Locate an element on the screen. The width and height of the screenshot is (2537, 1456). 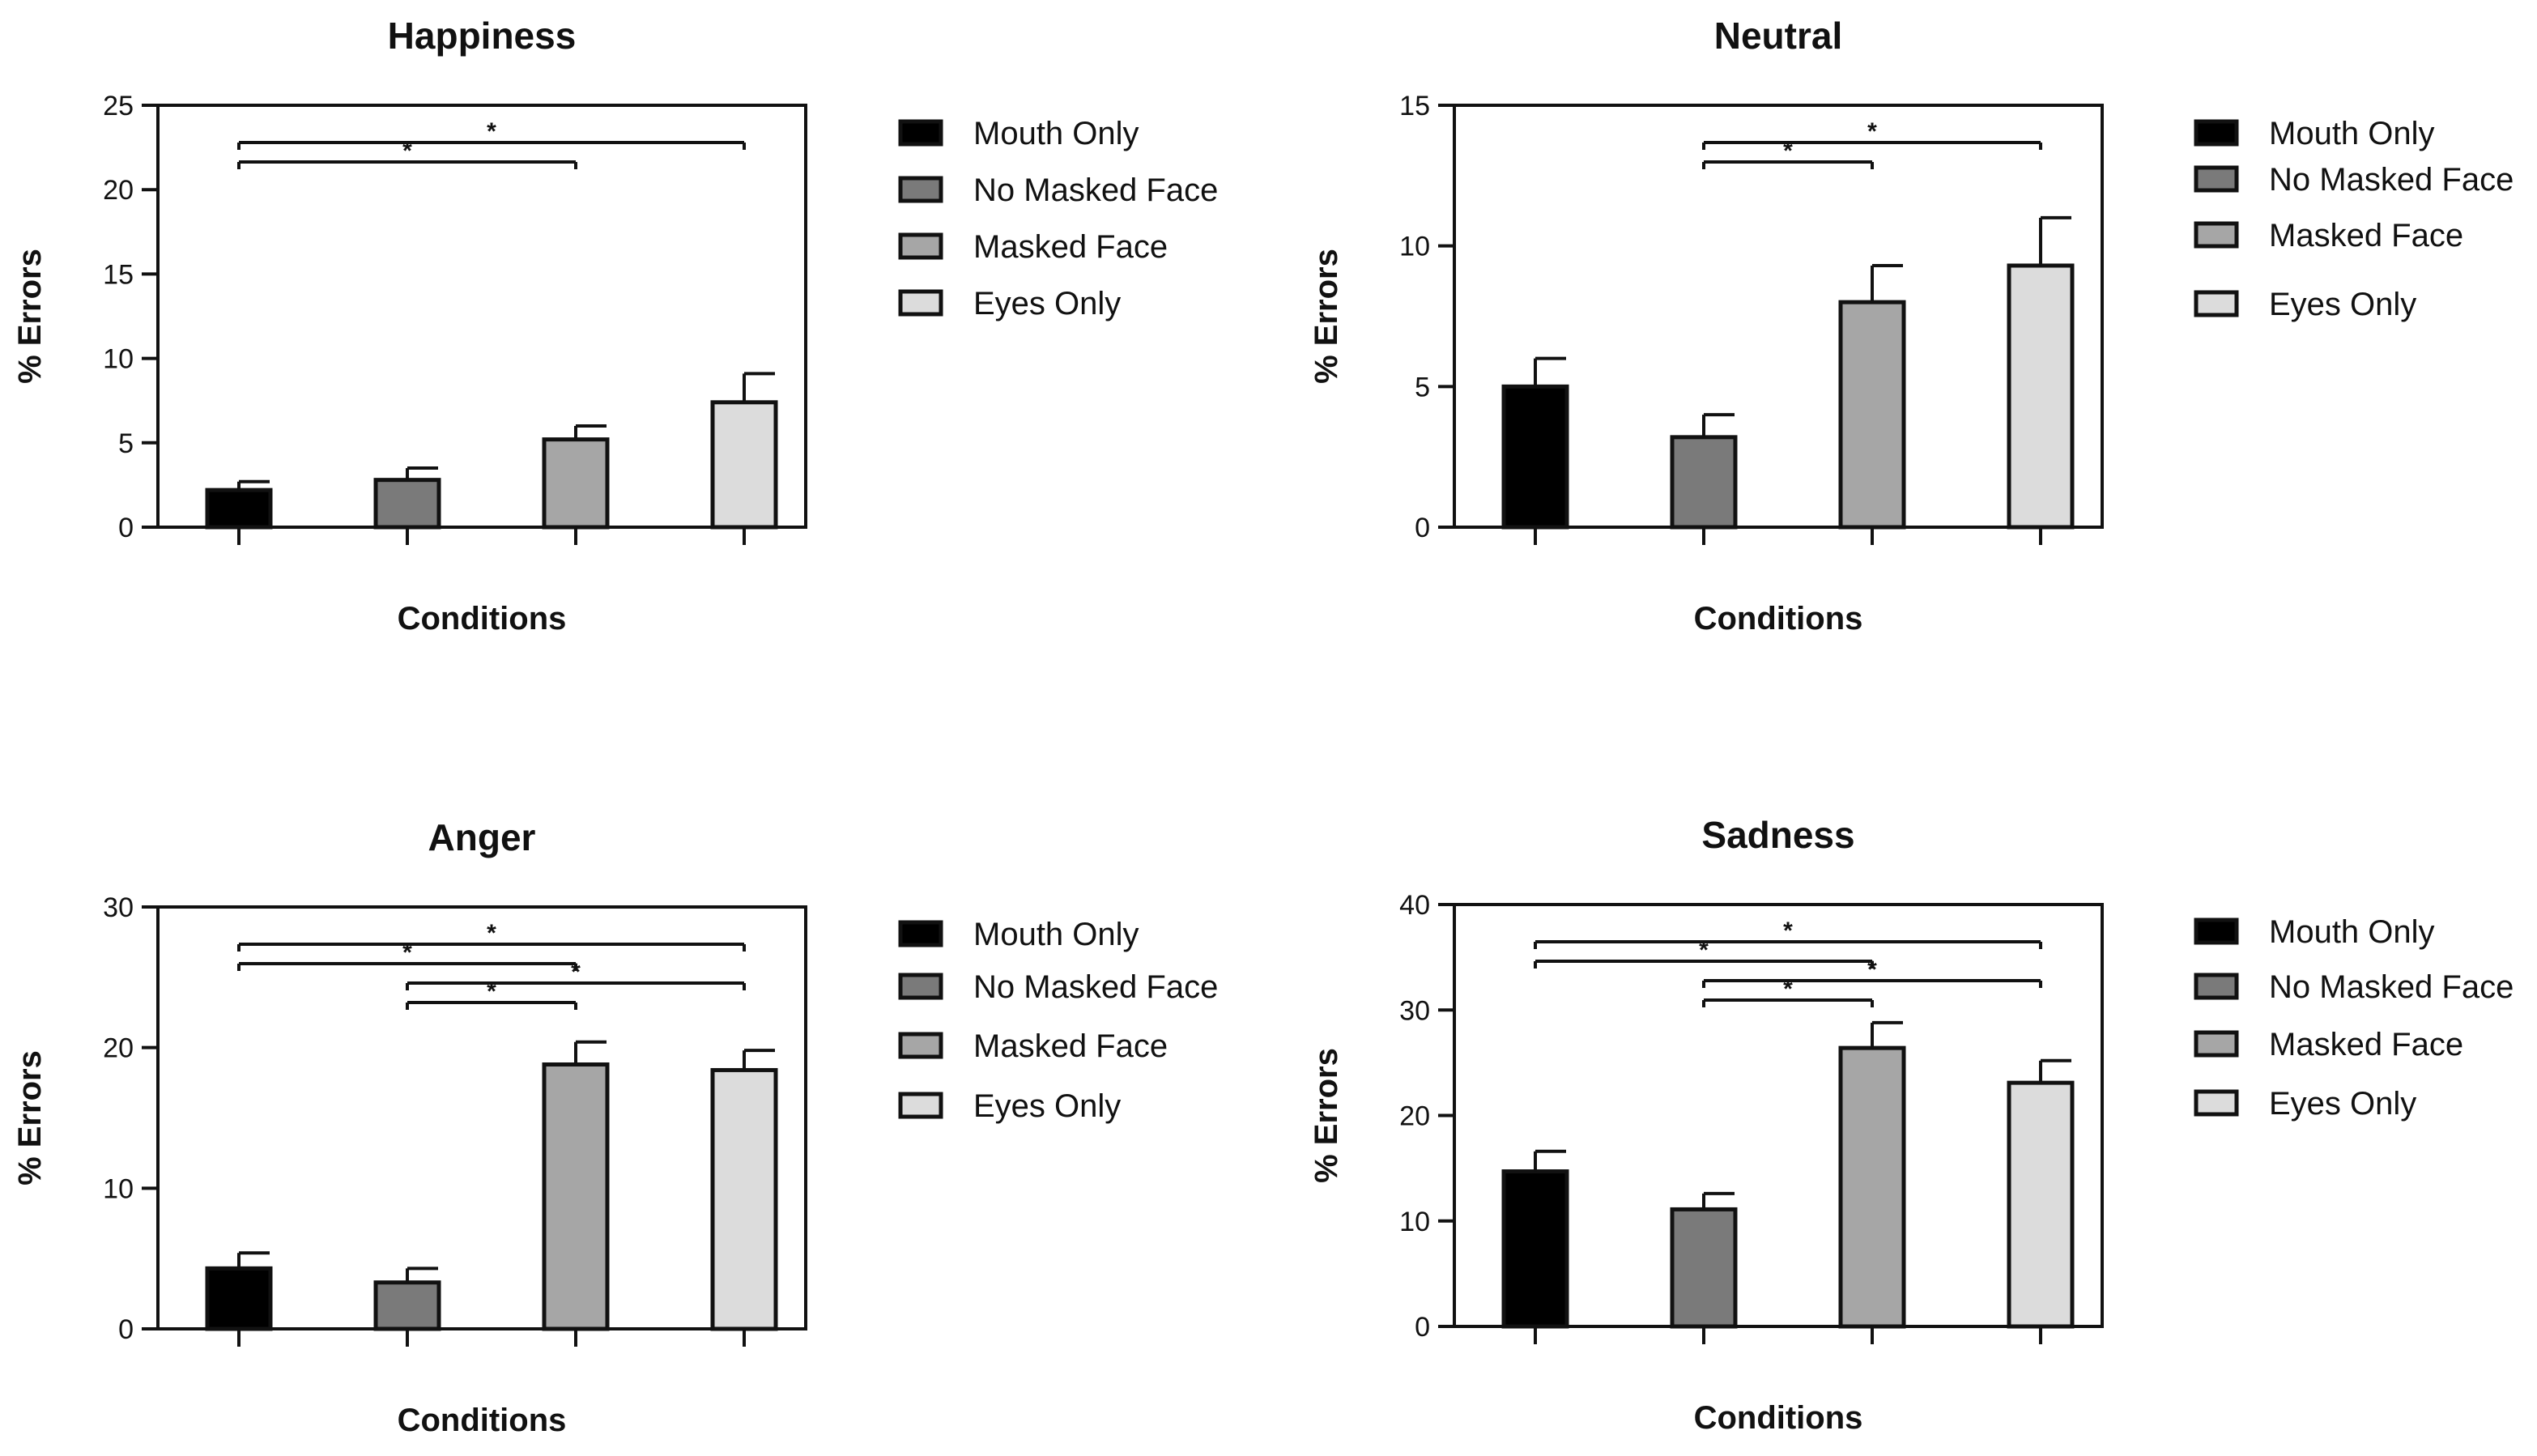
y-axis-label: % Errors is located at coordinates (1326, 1115).